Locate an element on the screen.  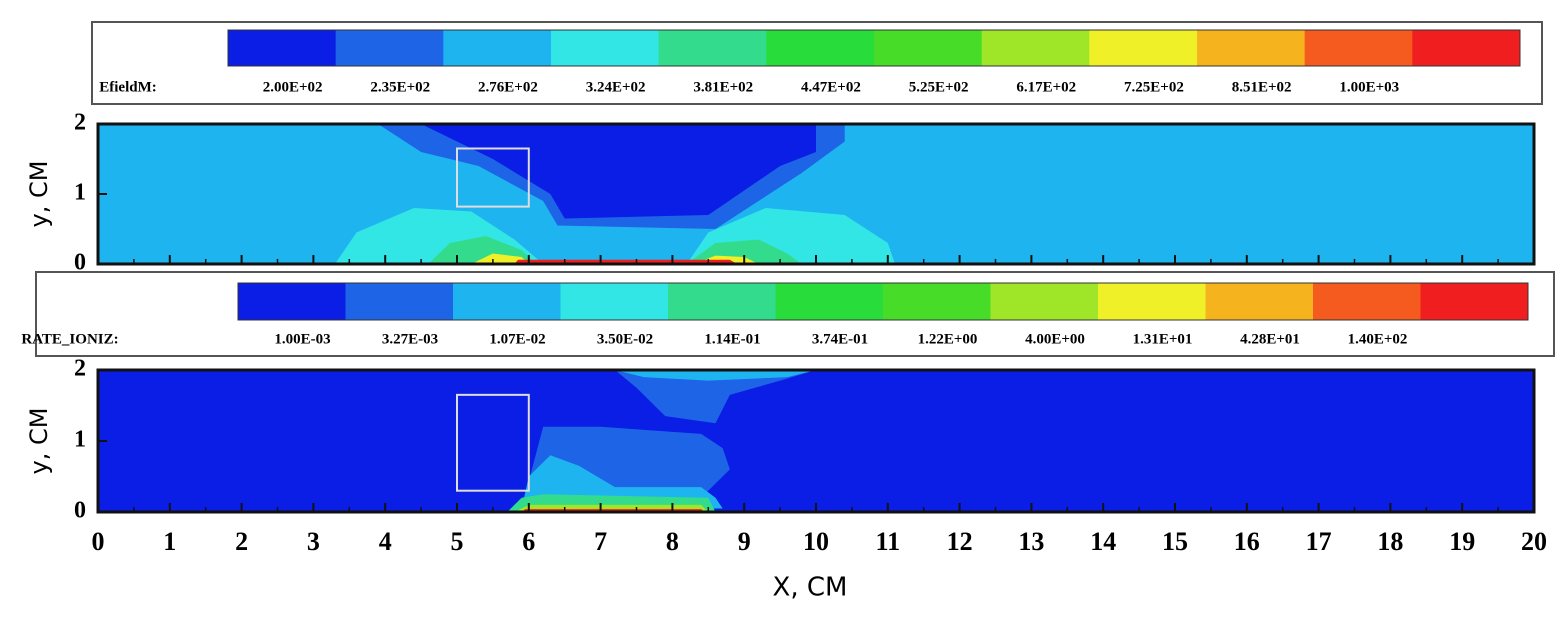
x-tick-label: 3 is located at coordinates (313, 541).